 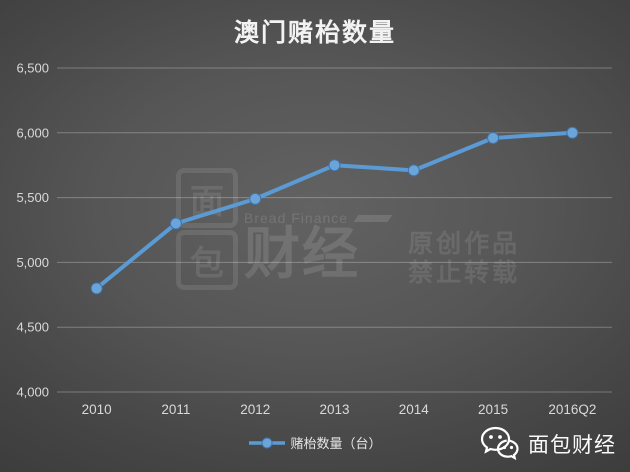 What do you see at coordinates (32, 262) in the screenshot?
I see `y-tick-label: 5,000` at bounding box center [32, 262].